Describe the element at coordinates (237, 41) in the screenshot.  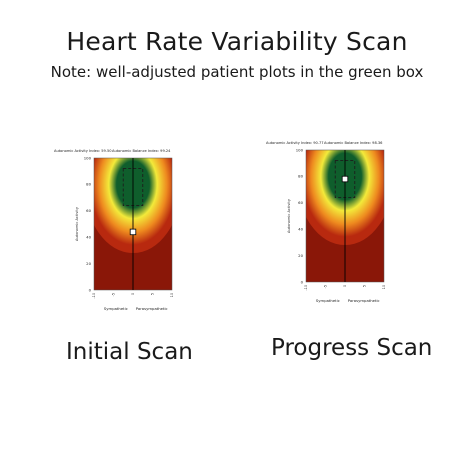
I see `page-title: Heart Rate Variability Scan` at that location.